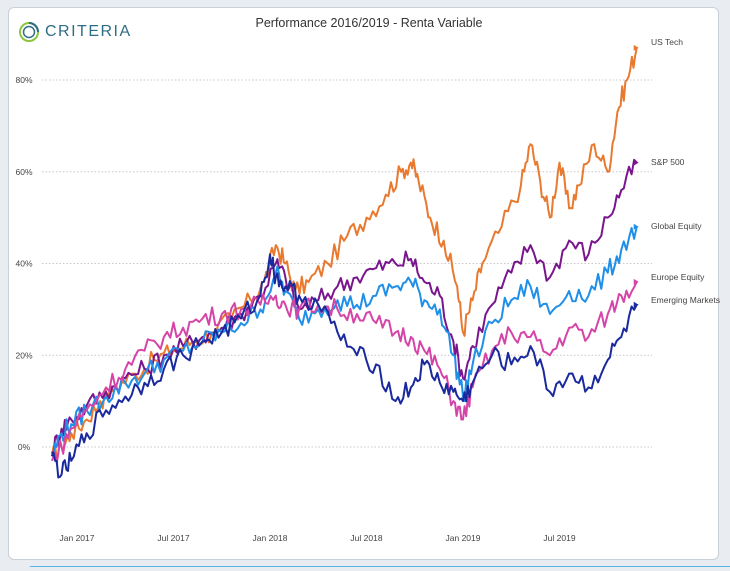  I want to click on x-tick-label: Jan 2017, so click(77, 538).